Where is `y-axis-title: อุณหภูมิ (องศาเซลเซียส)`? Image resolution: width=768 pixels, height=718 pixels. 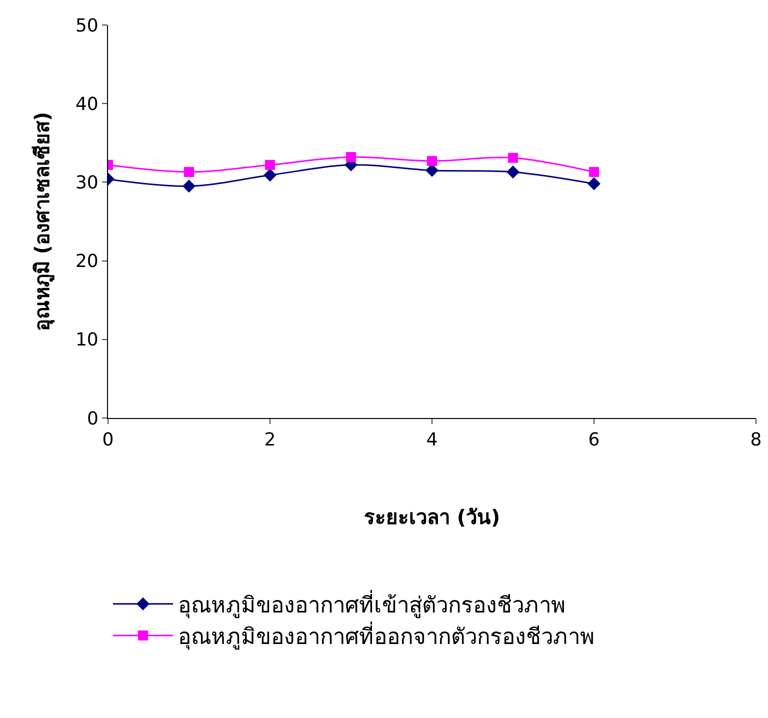 y-axis-title: อุณหภูมิ (องศาเซลเซียส) is located at coordinates (43, 222).